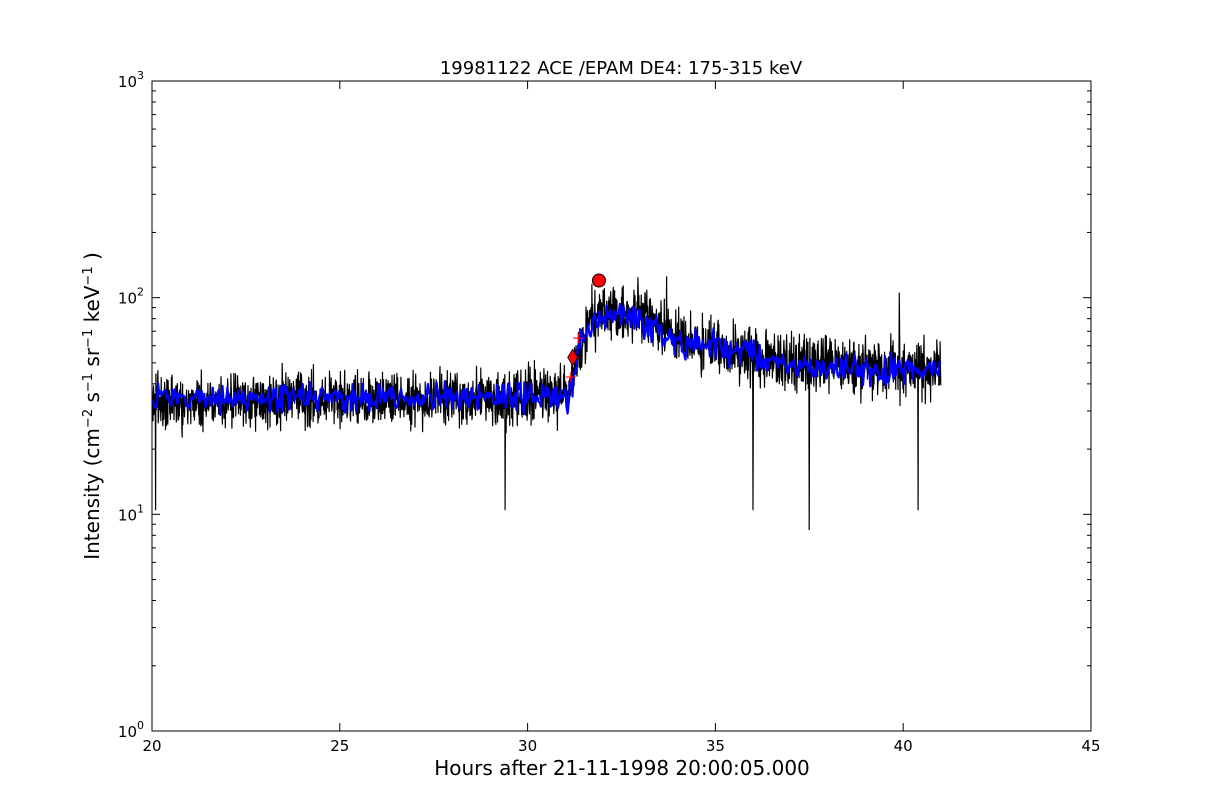  Describe the element at coordinates (622, 768) in the screenshot. I see `x-axis-label: Hours after 21-11-1998 20:00:05.000` at that location.